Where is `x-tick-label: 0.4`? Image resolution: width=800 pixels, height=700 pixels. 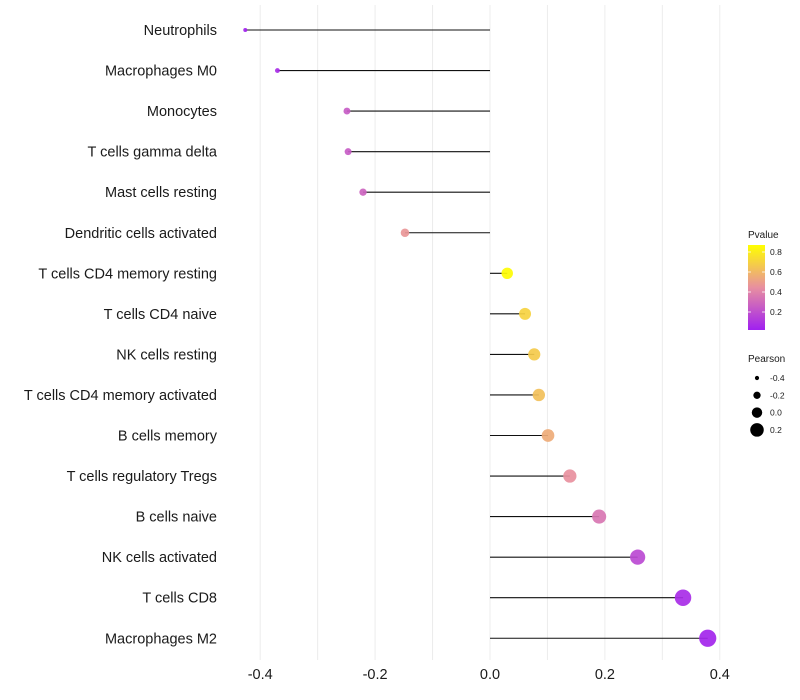 x-tick-label: 0.4 is located at coordinates (720, 675).